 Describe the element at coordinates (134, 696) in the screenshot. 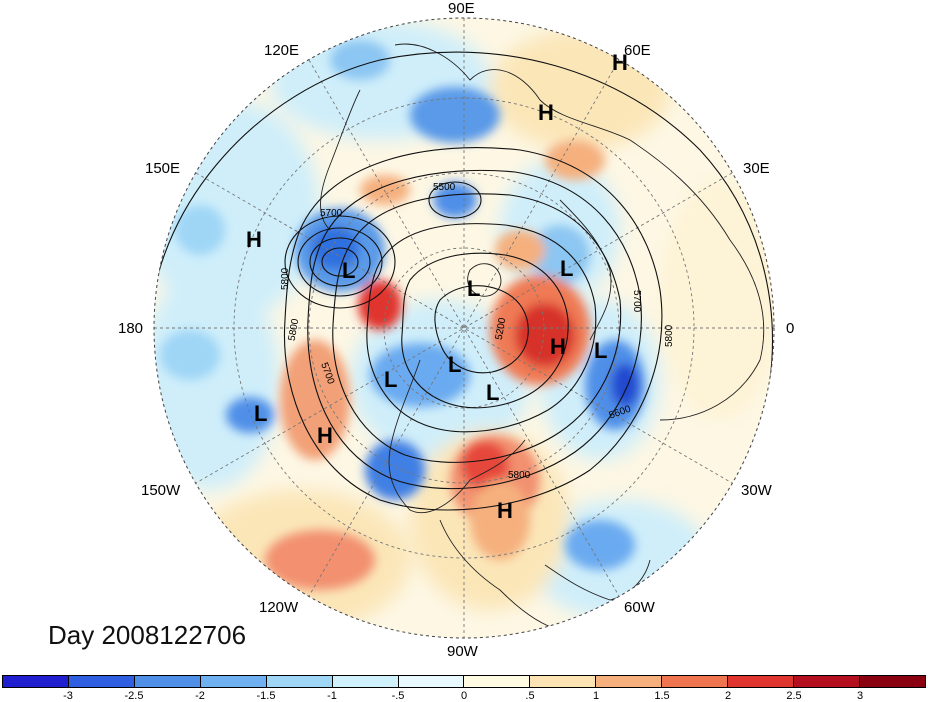

I see `colorbar-tick-label: -2.5` at that location.